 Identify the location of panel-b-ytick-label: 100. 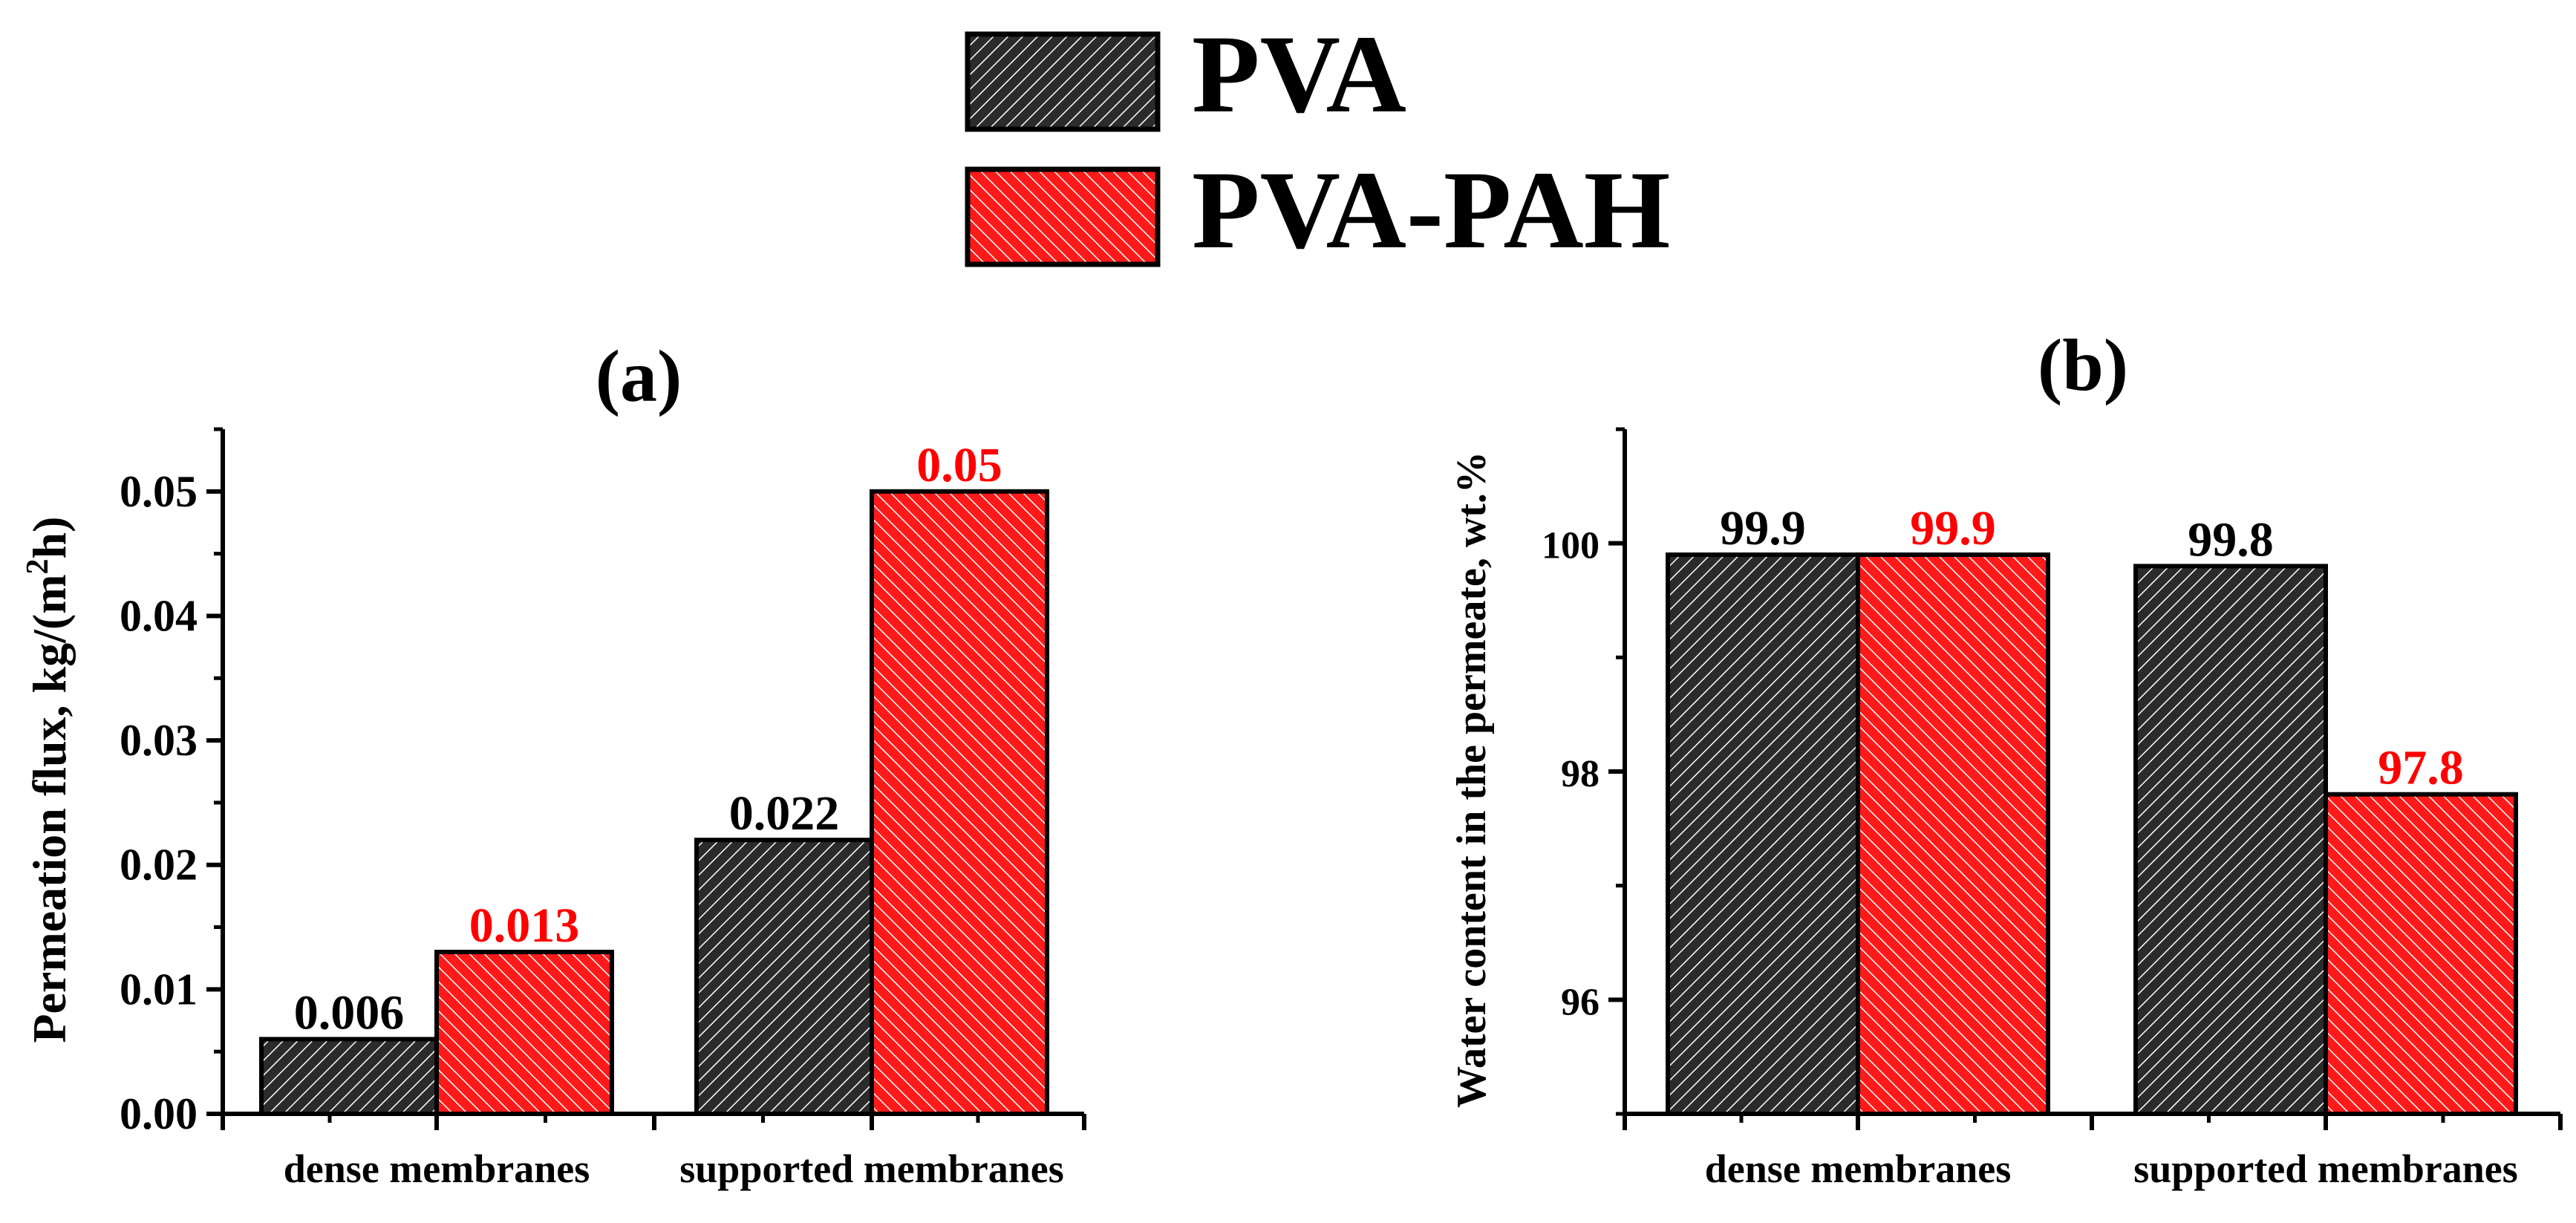
(1571, 546).